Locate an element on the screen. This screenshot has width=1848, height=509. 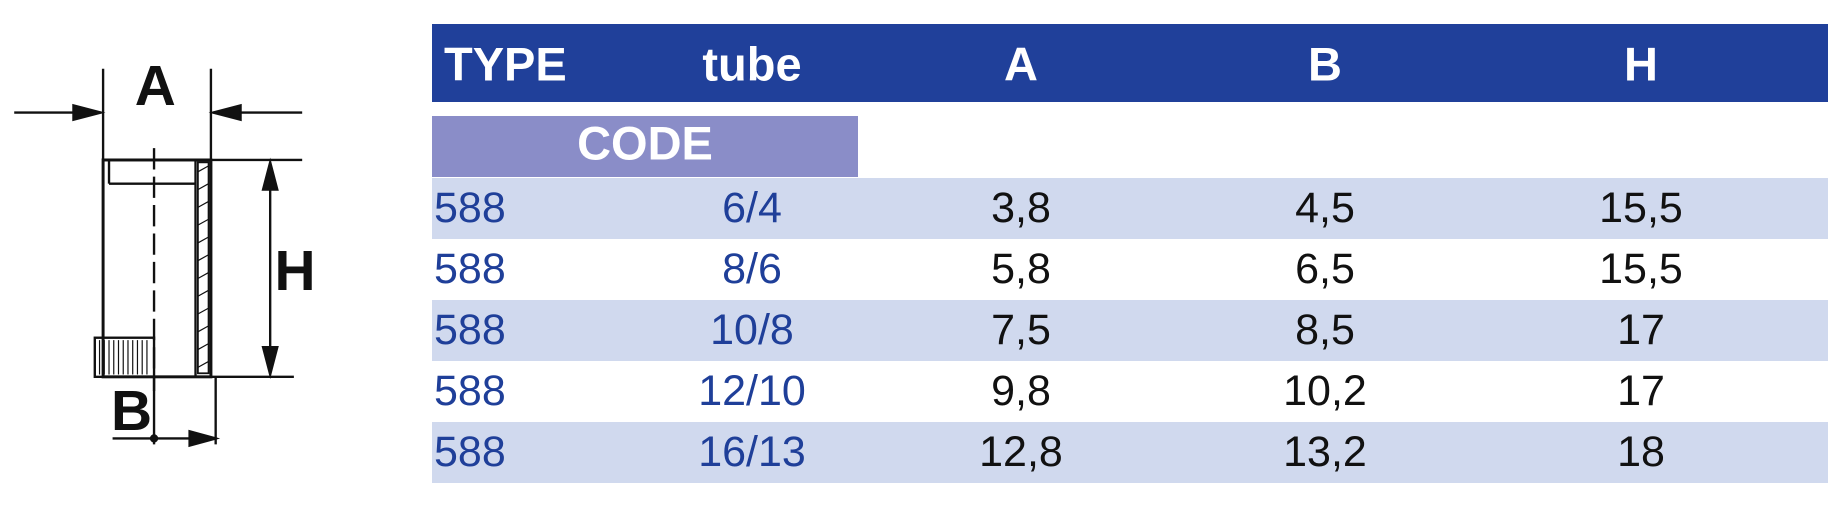
cell: 6/4 is located at coordinates (752, 208).